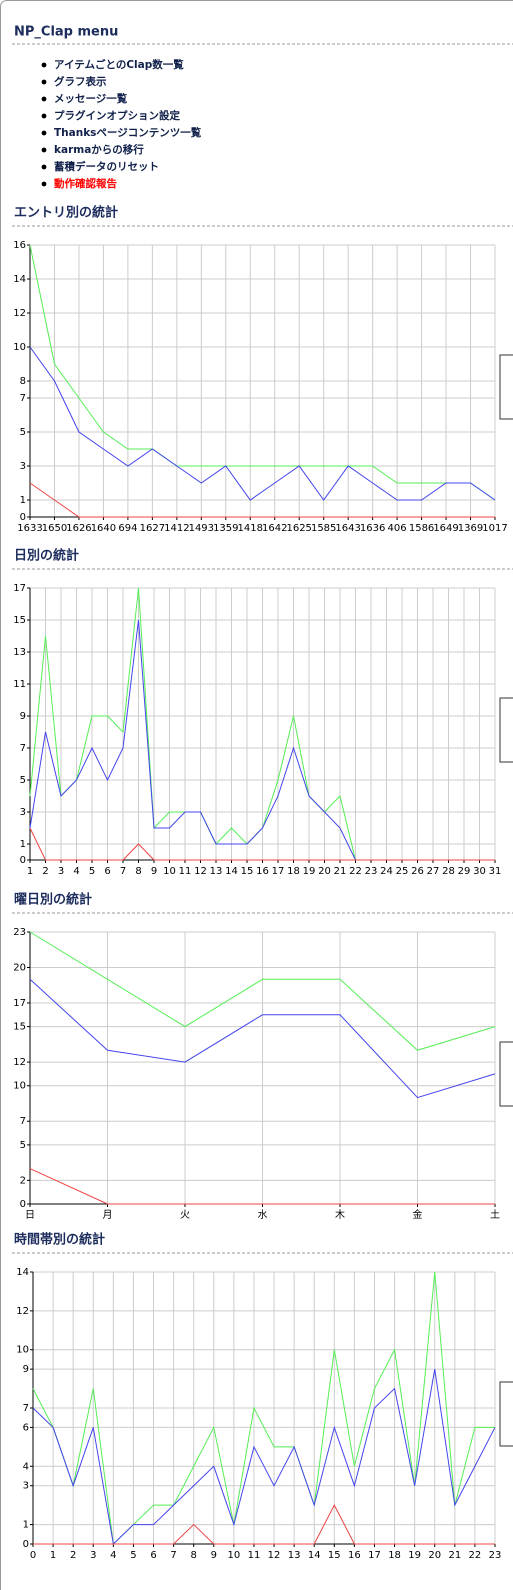  I want to click on x-tick-label: 5, so click(92, 871).